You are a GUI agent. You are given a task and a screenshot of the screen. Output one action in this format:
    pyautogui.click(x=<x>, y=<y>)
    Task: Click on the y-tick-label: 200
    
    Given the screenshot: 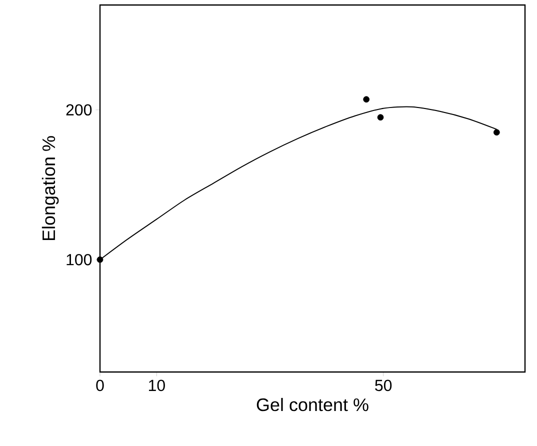 What is the action you would take?
    pyautogui.click(x=79, y=110)
    